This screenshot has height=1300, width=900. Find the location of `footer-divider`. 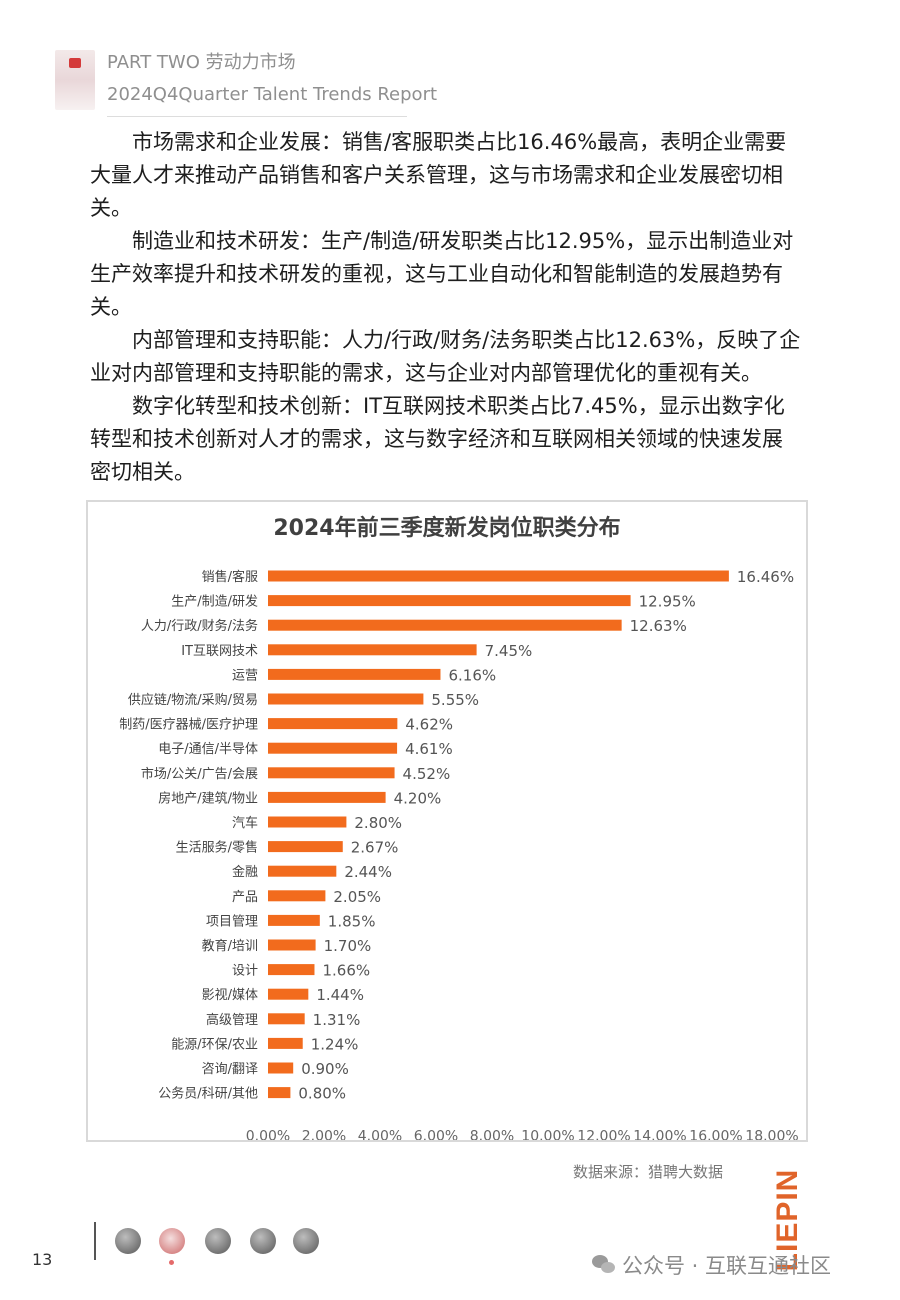

footer-divider is located at coordinates (95, 1241).